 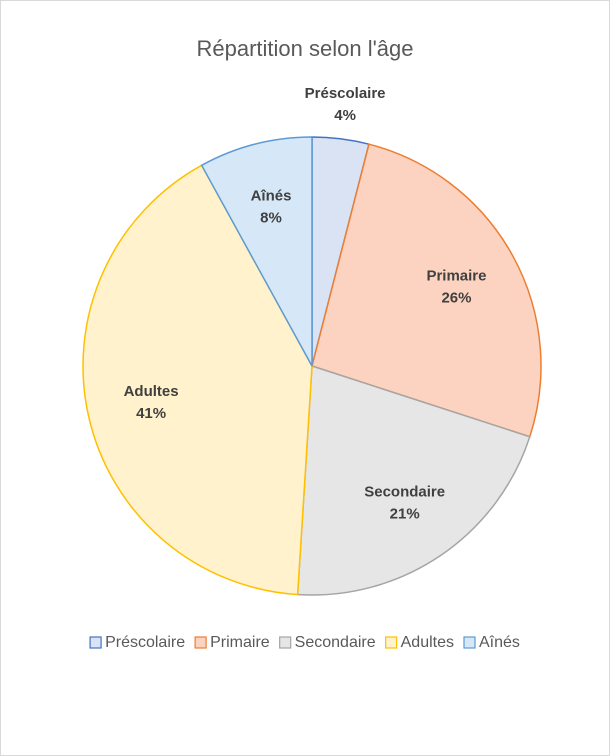 What do you see at coordinates (427, 642) in the screenshot?
I see `legend-label: Adultes` at bounding box center [427, 642].